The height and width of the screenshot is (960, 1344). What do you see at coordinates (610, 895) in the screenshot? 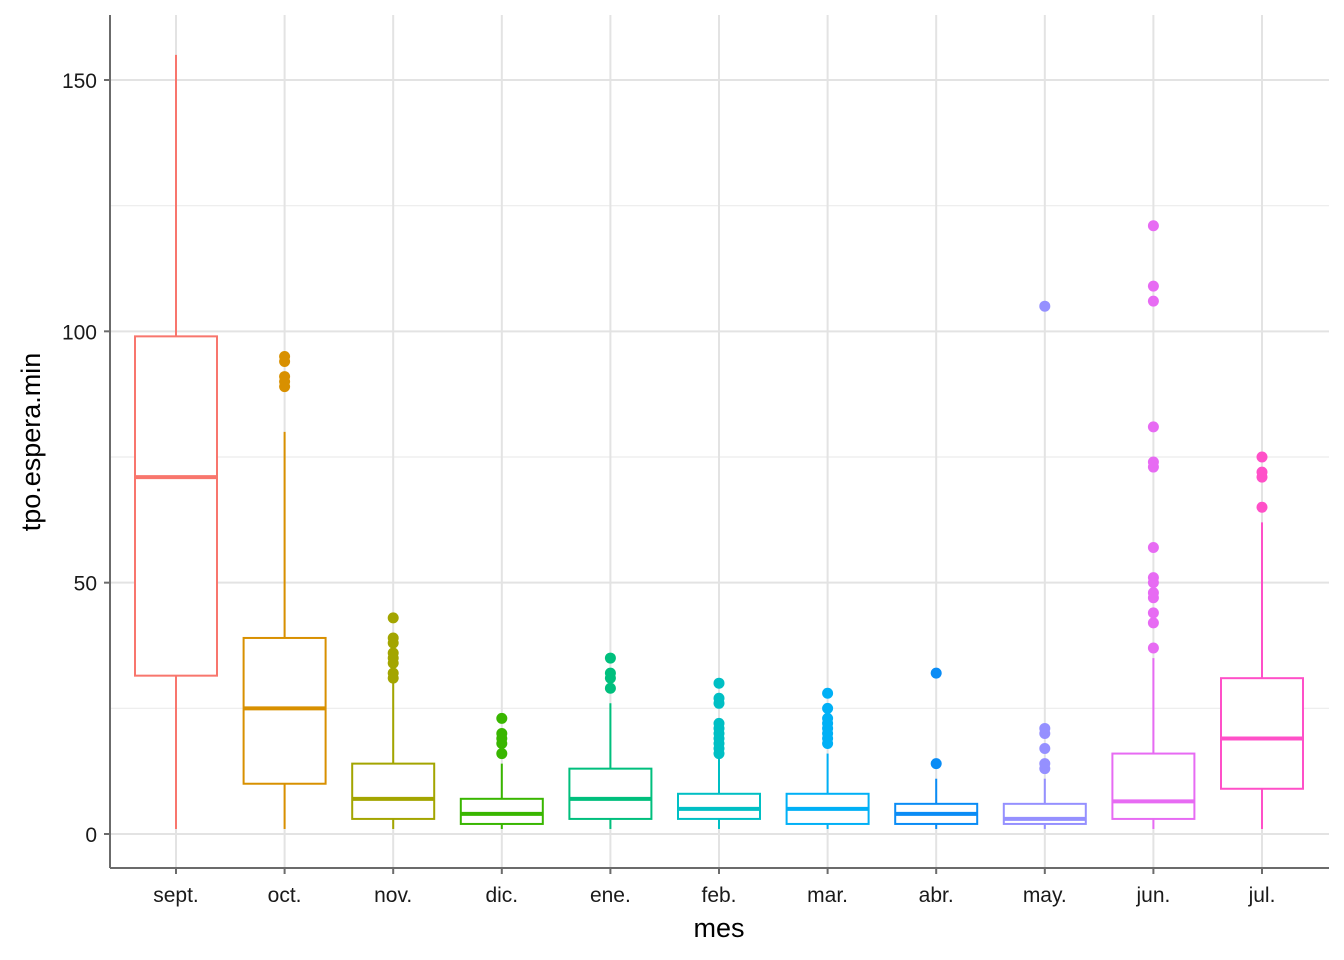
I see `x-tick-label: ene.` at bounding box center [610, 895].